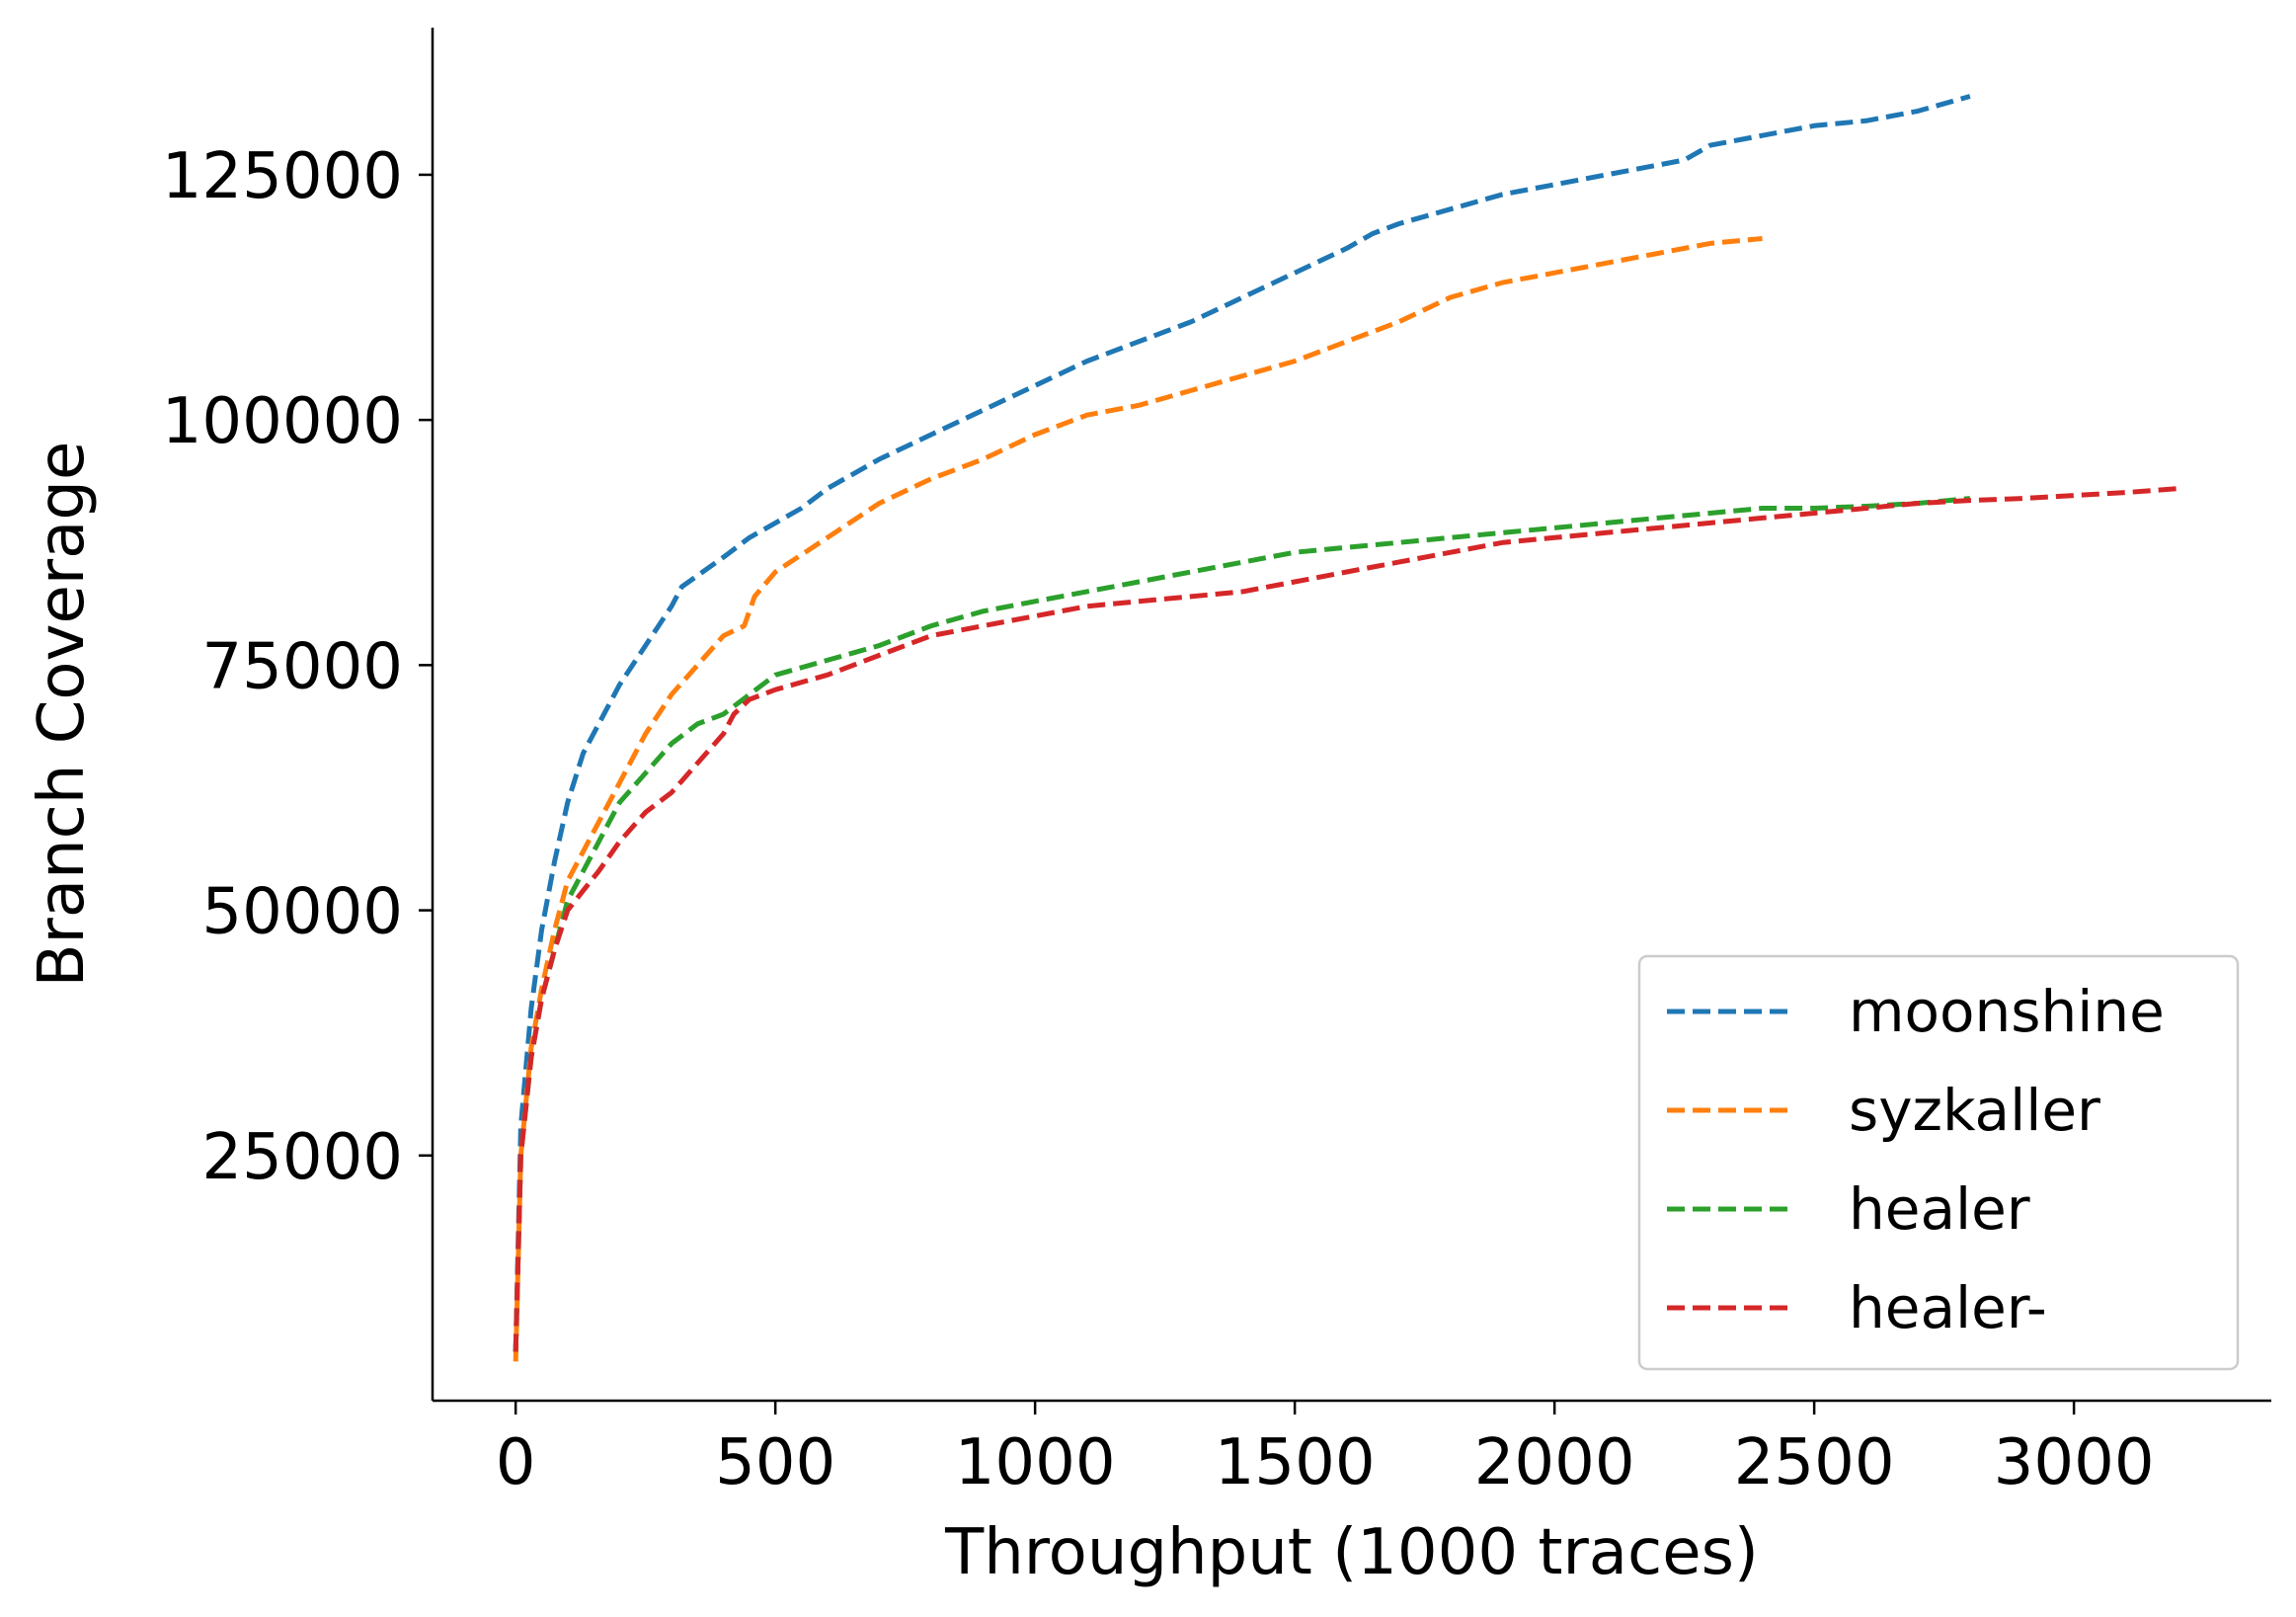 The width and height of the screenshot is (2296, 1617). What do you see at coordinates (302, 1157) in the screenshot?
I see `y-tick-label: 25000` at bounding box center [302, 1157].